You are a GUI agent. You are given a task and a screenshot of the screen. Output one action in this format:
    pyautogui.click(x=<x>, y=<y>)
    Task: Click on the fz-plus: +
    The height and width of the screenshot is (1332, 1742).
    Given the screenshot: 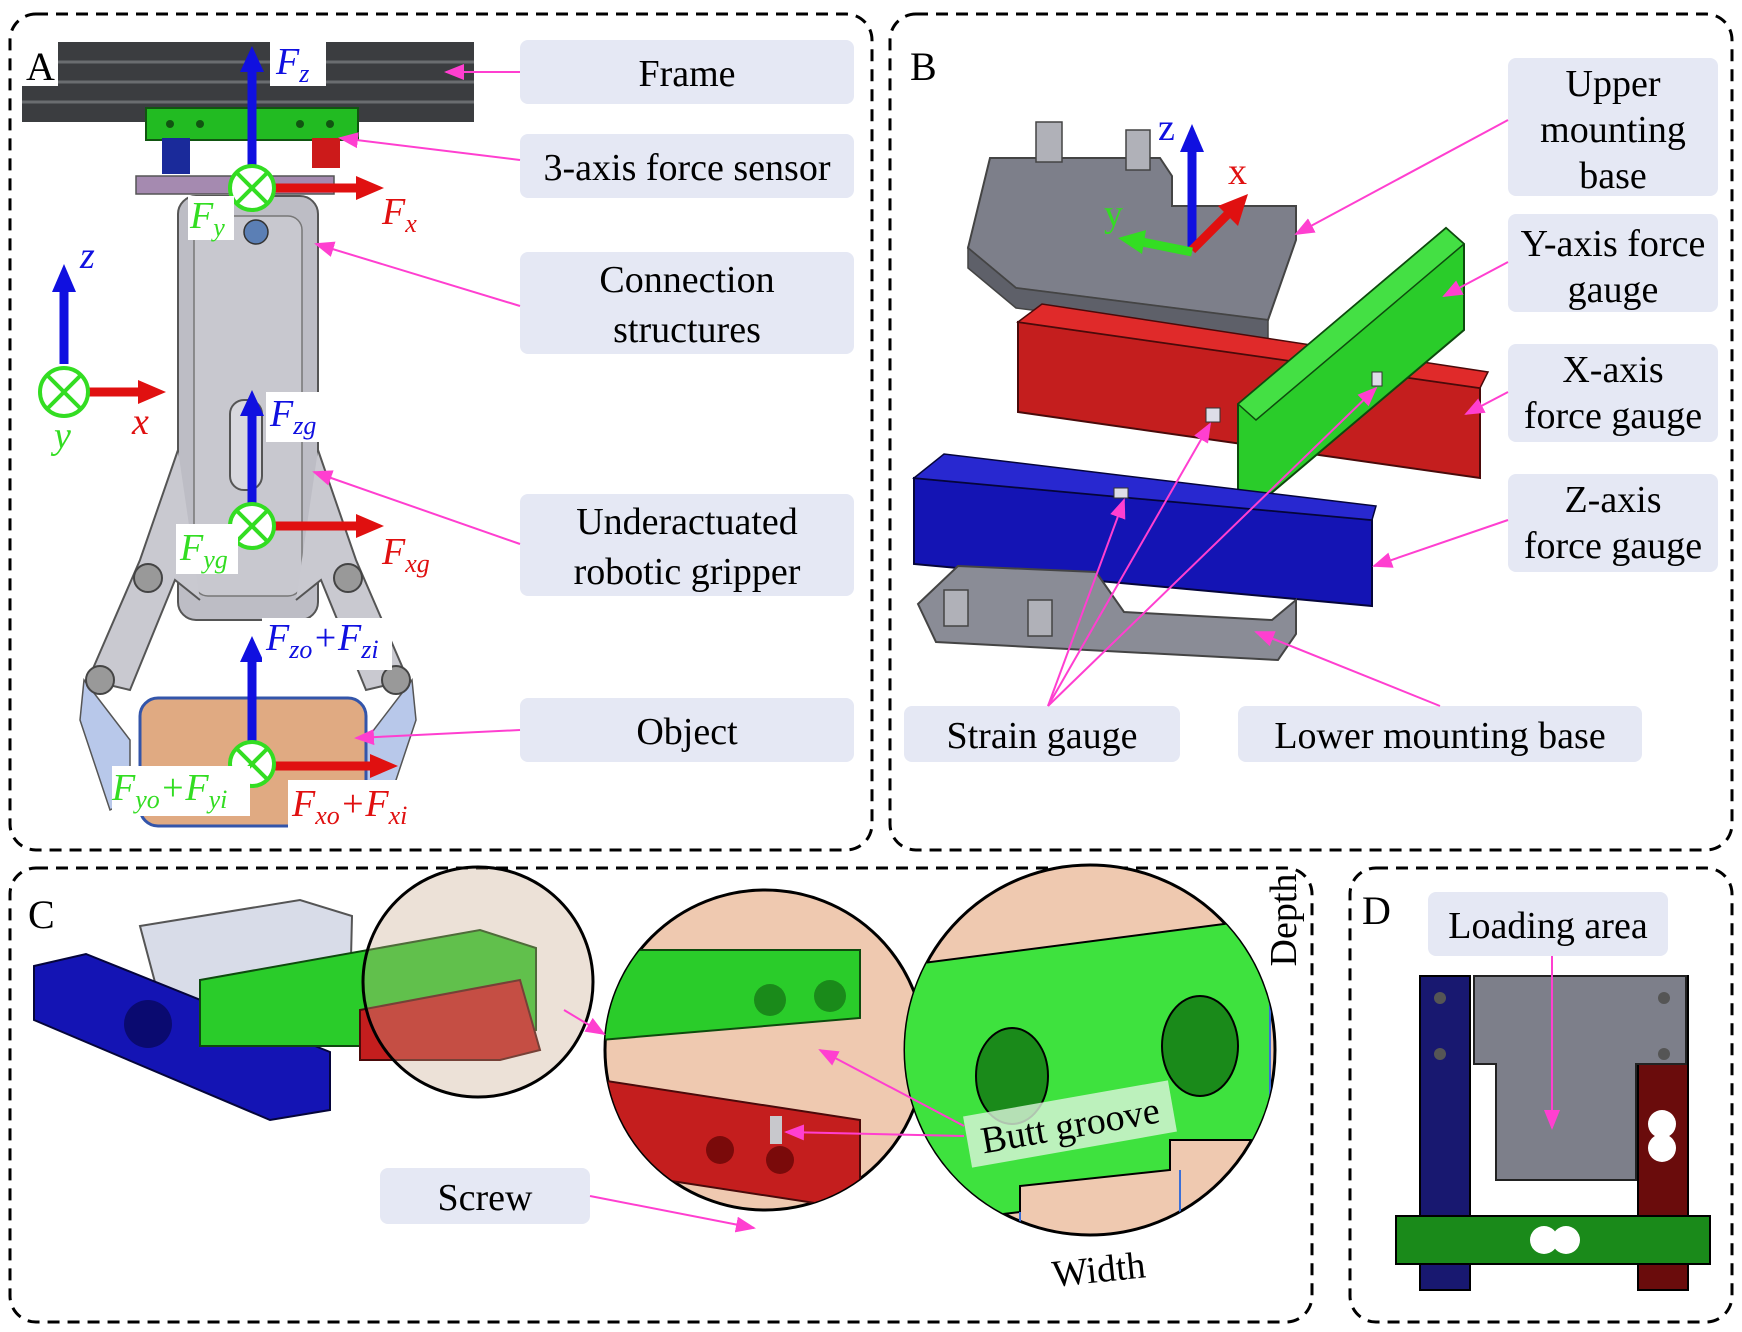 What is the action you would take?
    pyautogui.click(x=325, y=638)
    